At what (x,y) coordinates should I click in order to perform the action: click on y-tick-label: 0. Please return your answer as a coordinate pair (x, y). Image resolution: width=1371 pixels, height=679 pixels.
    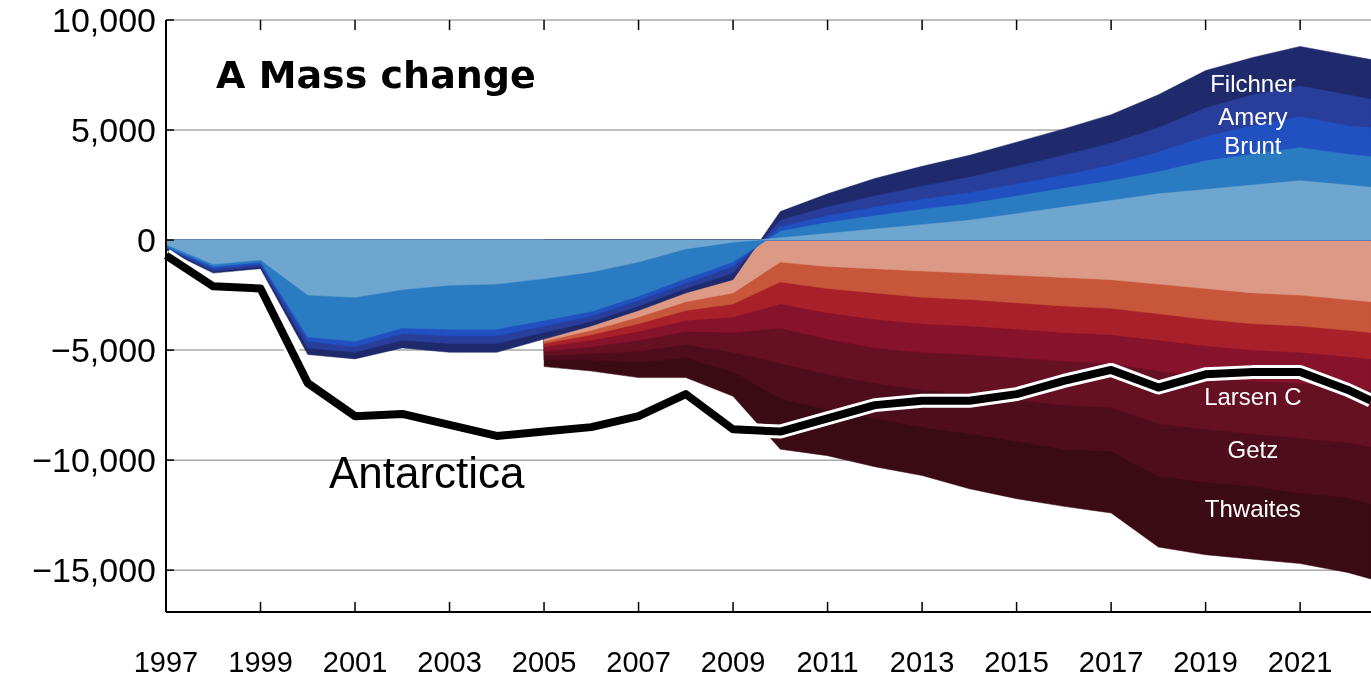
    Looking at the image, I should click on (146, 240).